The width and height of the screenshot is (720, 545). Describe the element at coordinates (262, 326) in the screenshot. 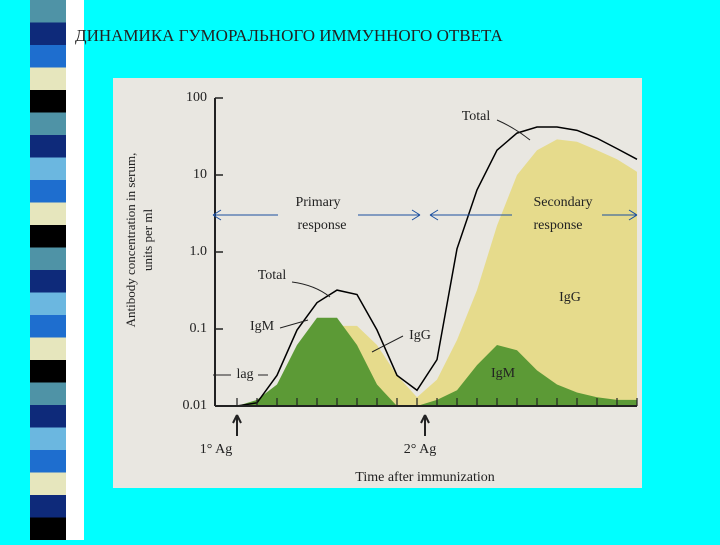

I see `annotation: IgM` at that location.